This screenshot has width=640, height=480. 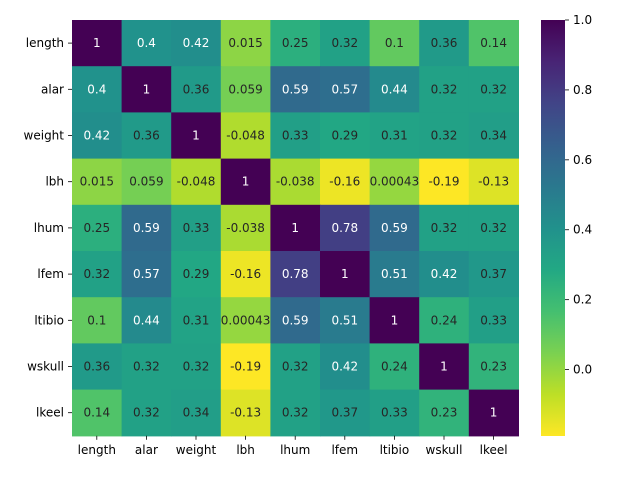 I want to click on cell-annotation: 0.14, so click(x=493, y=43).